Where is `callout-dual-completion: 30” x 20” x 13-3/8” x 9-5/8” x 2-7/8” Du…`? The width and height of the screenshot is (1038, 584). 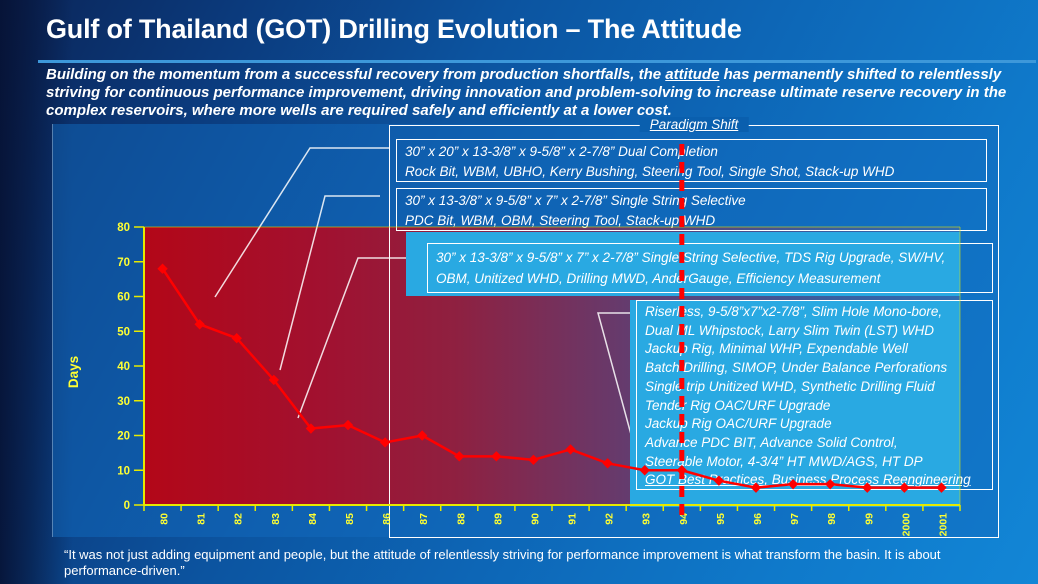
callout-dual-completion: 30” x 20” x 13-3/8” x 9-5/8” x 2-7/8” Du… is located at coordinates (691, 160).